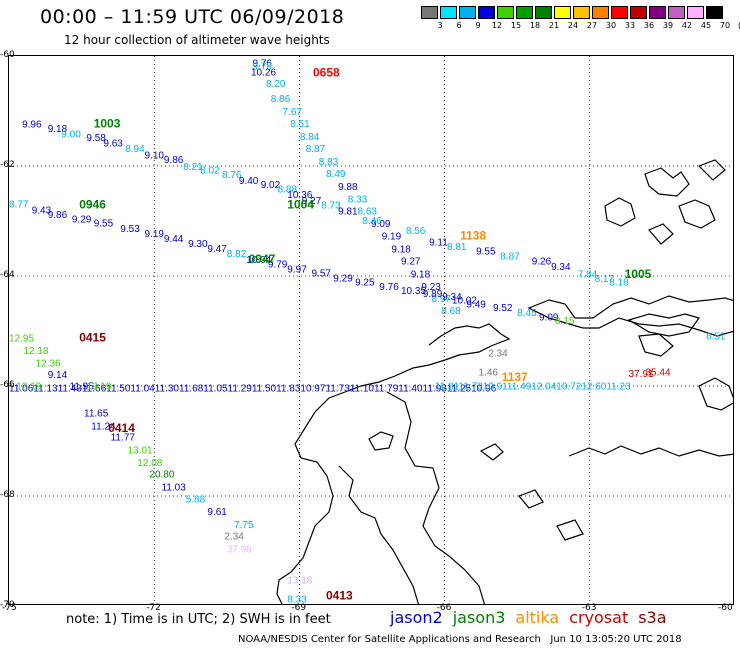  I want to click on wave-height-label: 37.98, so click(239, 549).